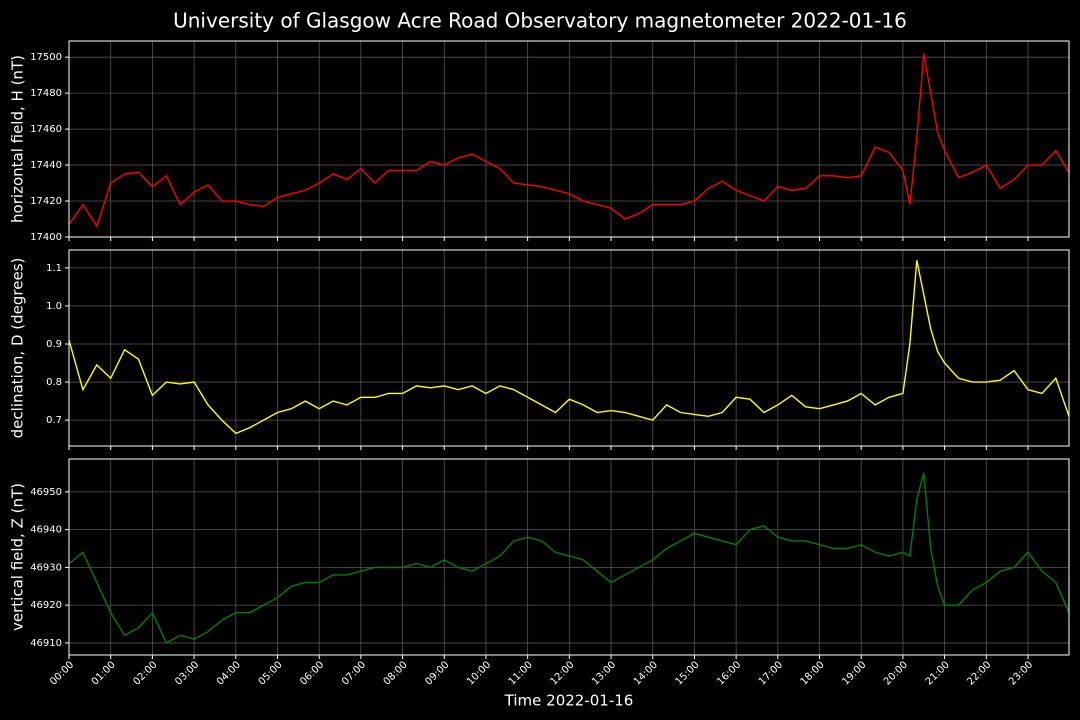  Describe the element at coordinates (46, 492) in the screenshot. I see `y-tick-label: 46950` at that location.